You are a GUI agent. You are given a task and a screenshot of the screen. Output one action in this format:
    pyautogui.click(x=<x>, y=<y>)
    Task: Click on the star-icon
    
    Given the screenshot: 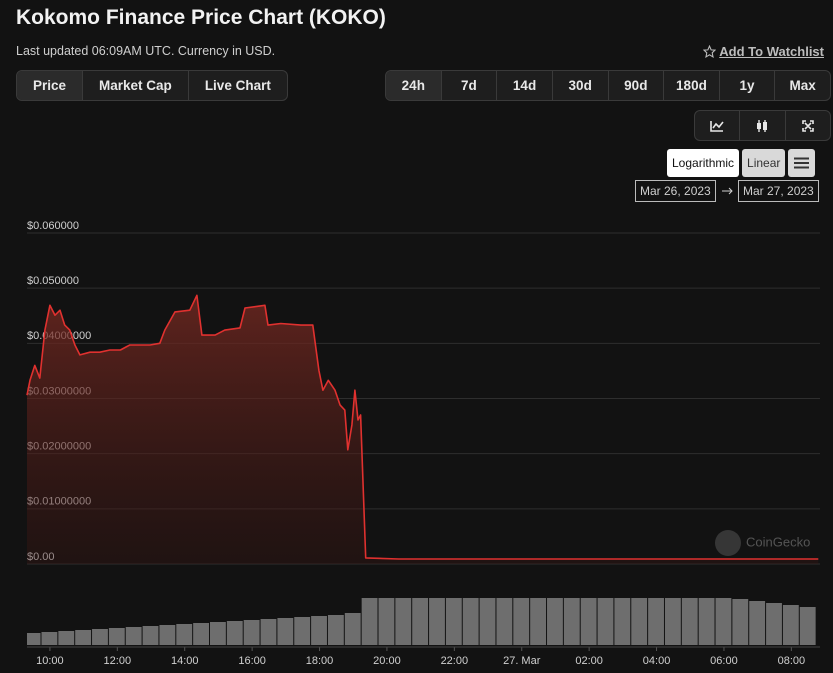 What is the action you would take?
    pyautogui.click(x=710, y=51)
    